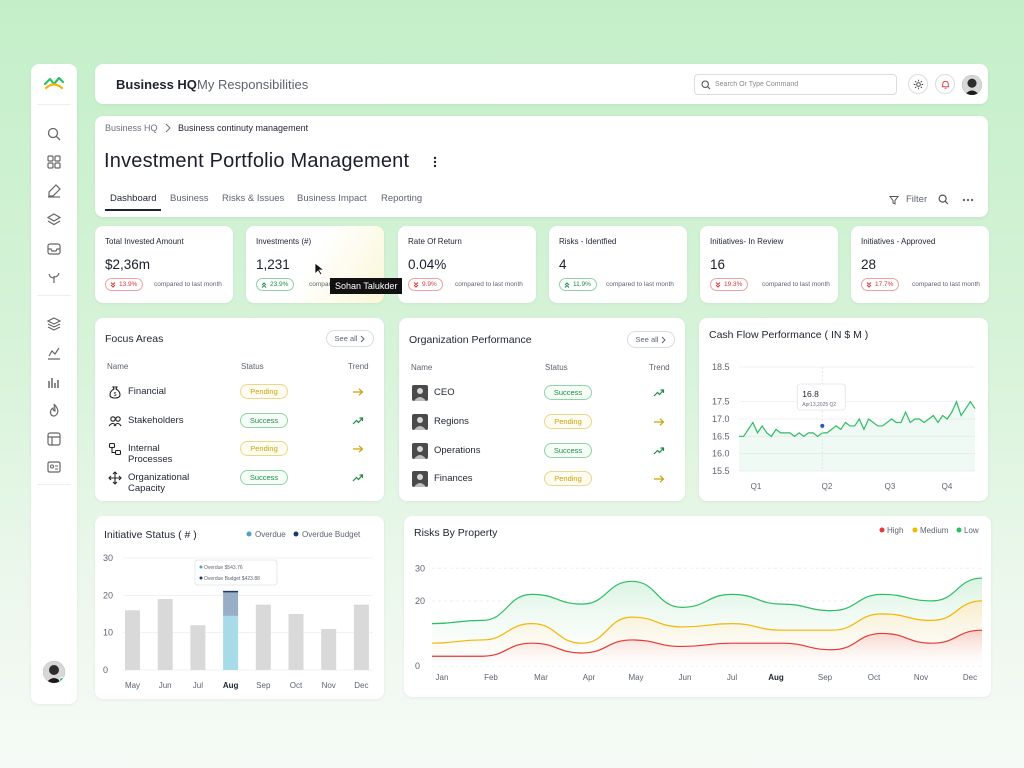 The image size is (1024, 768). I want to click on tab-business: Business, so click(189, 198).